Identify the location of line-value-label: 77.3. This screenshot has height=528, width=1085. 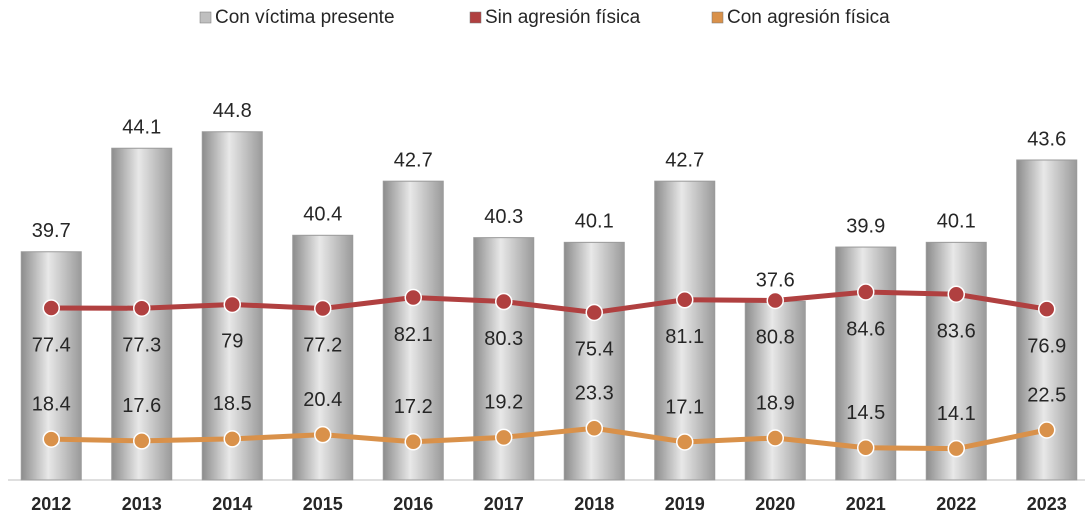
(141, 346).